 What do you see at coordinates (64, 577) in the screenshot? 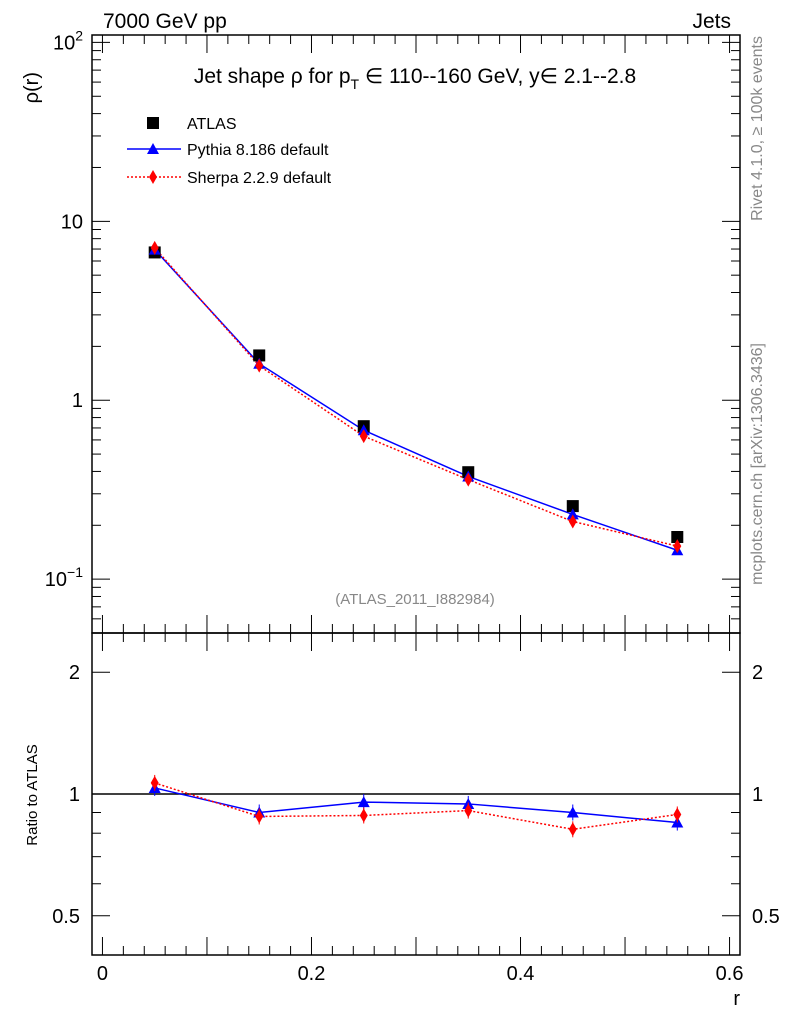
I see `y-tick-label: 10⁻¹` at bounding box center [64, 577].